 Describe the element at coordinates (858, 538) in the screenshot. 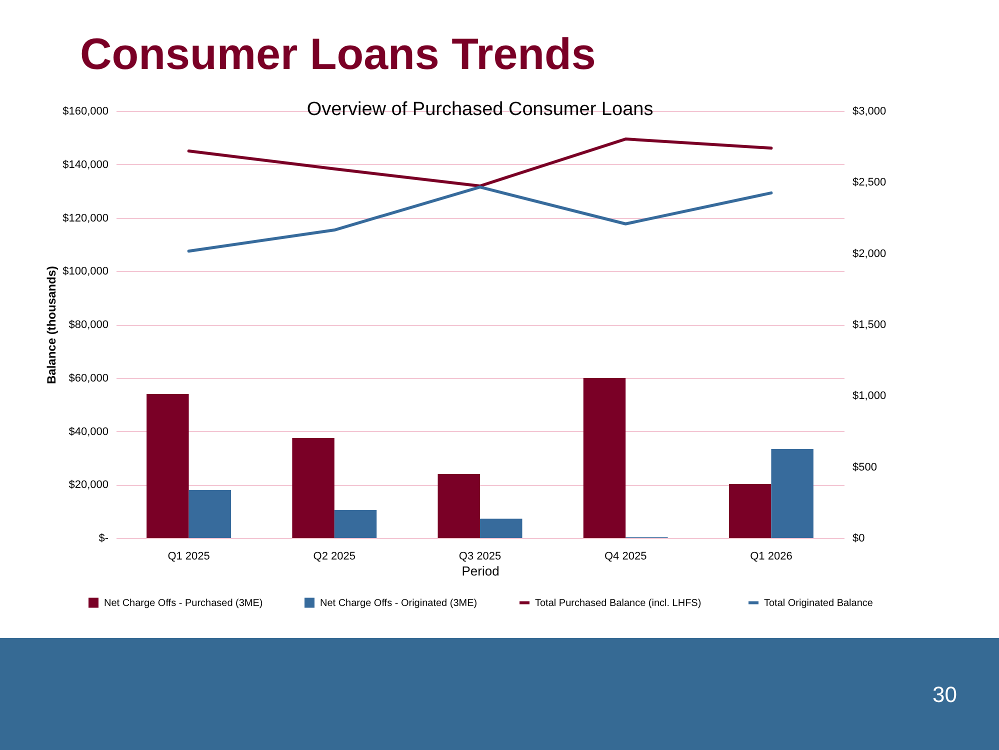

I see `y2-tick-label: $0` at that location.